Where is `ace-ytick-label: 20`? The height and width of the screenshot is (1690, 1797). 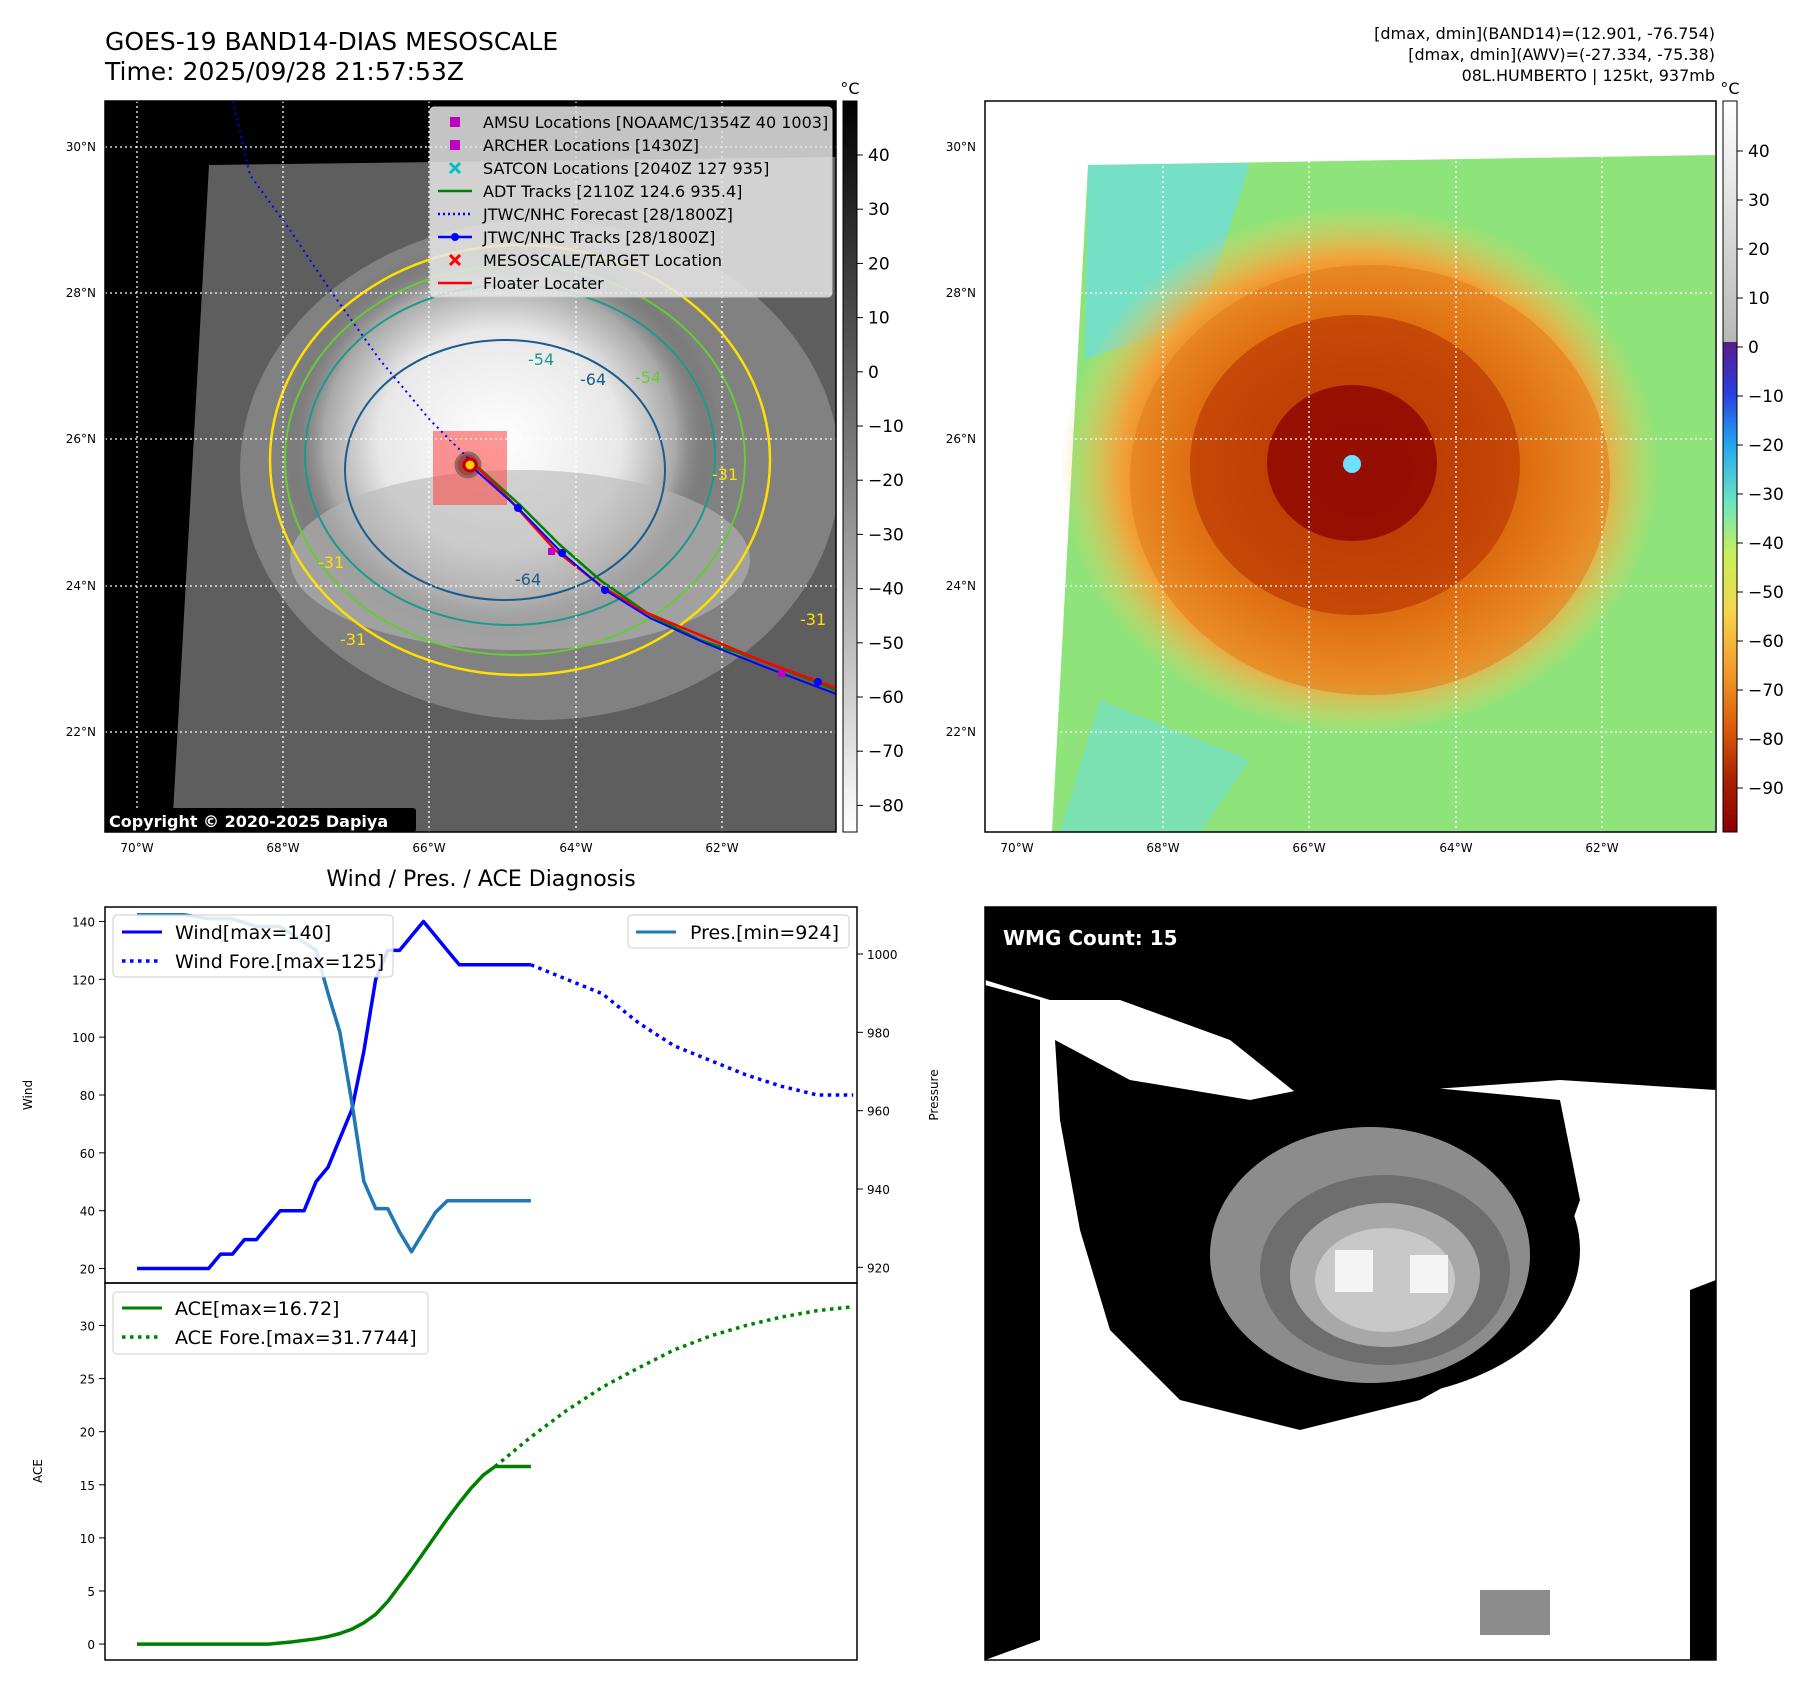 ace-ytick-label: 20 is located at coordinates (87, 1433).